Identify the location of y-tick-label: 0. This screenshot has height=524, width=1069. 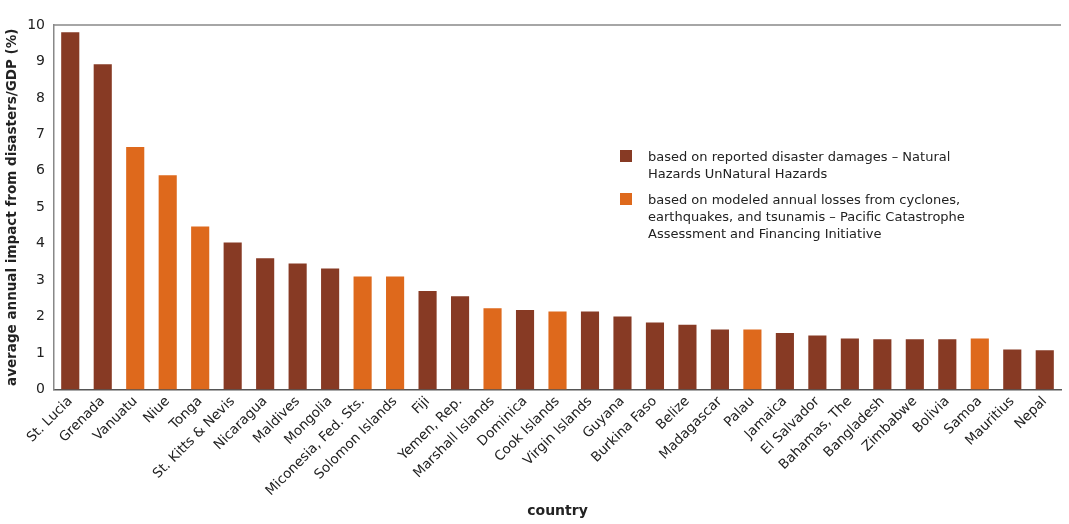
(41, 388).